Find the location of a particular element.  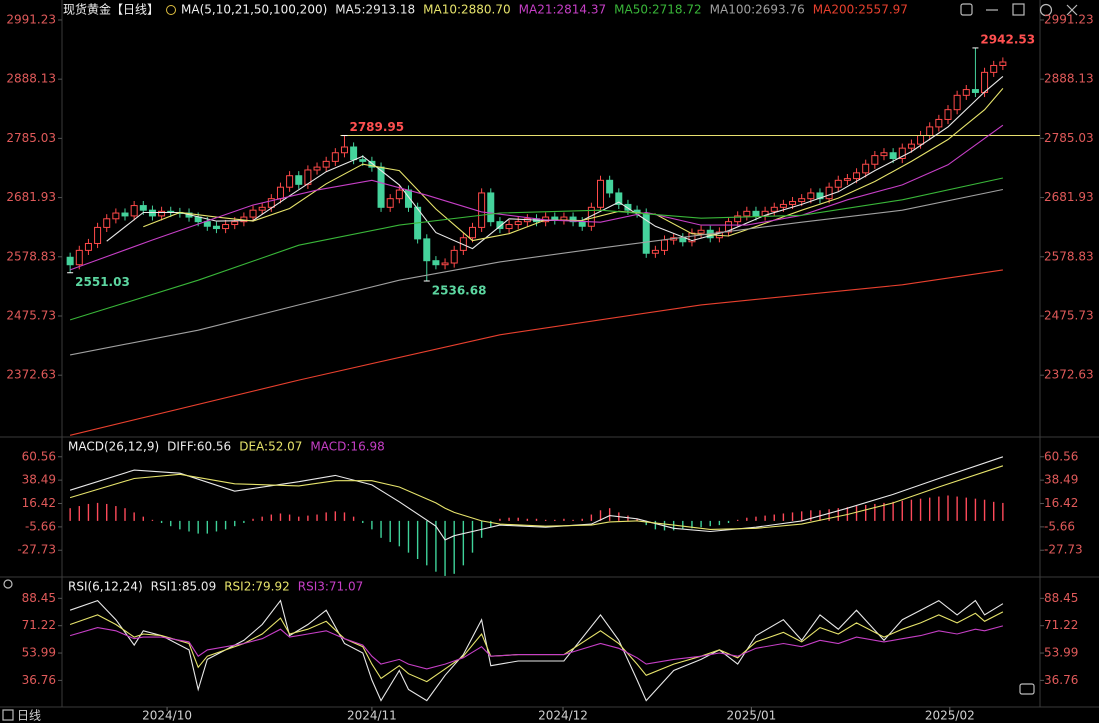

title-icon is located at coordinates (171, 10).